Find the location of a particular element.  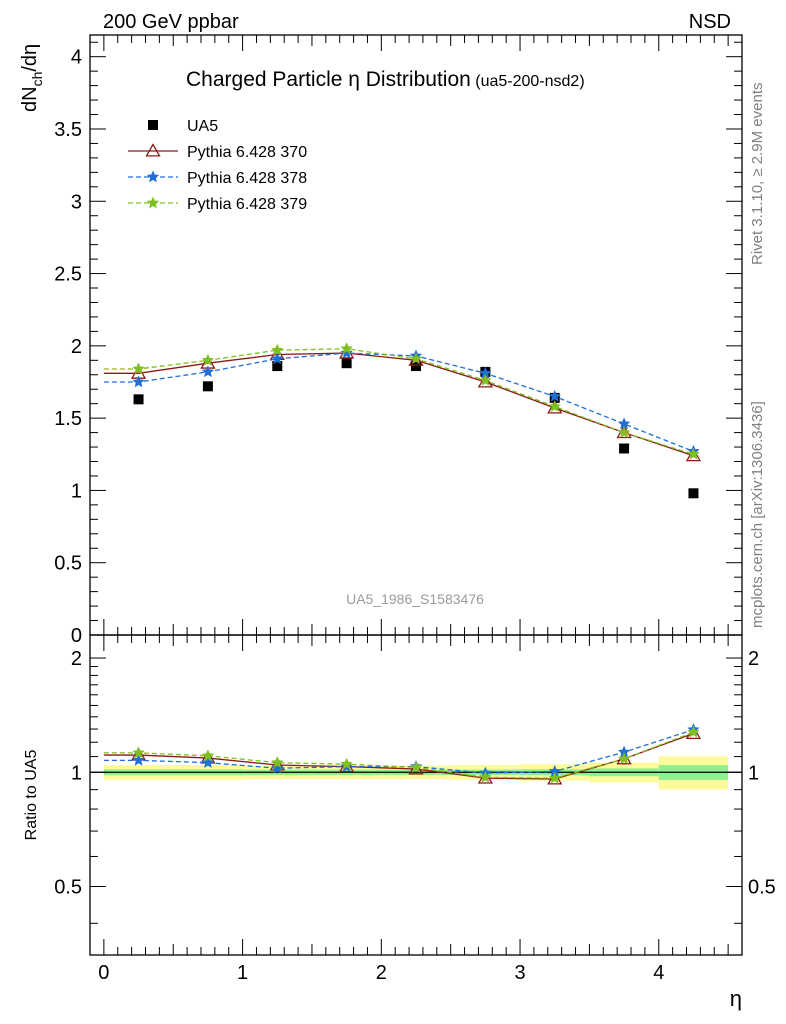

y-tick-label: 1.5 is located at coordinates (68, 419).